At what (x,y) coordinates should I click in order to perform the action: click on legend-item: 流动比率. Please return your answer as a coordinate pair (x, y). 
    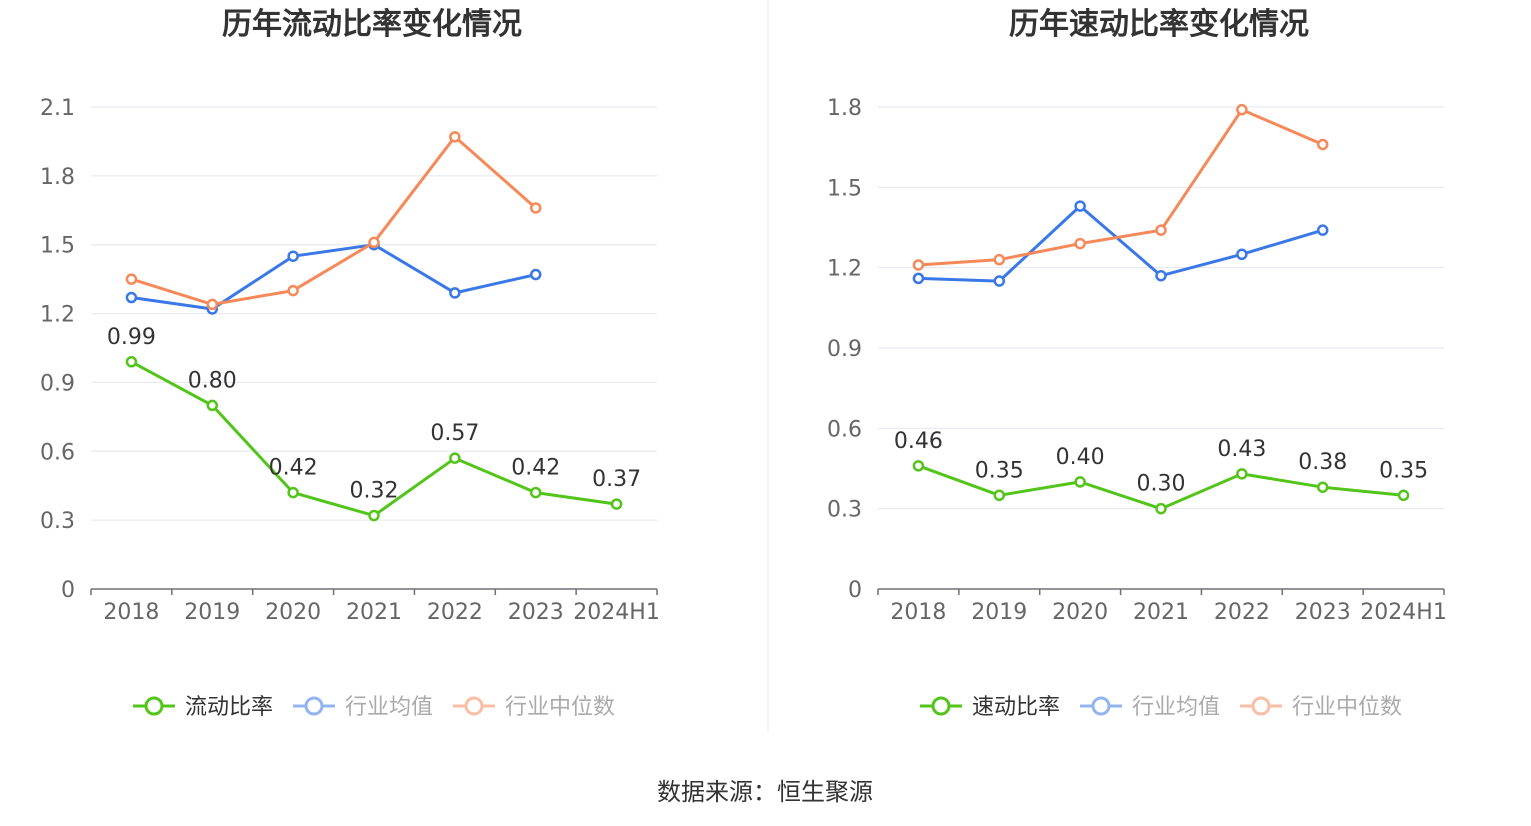
    Looking at the image, I should click on (203, 707).